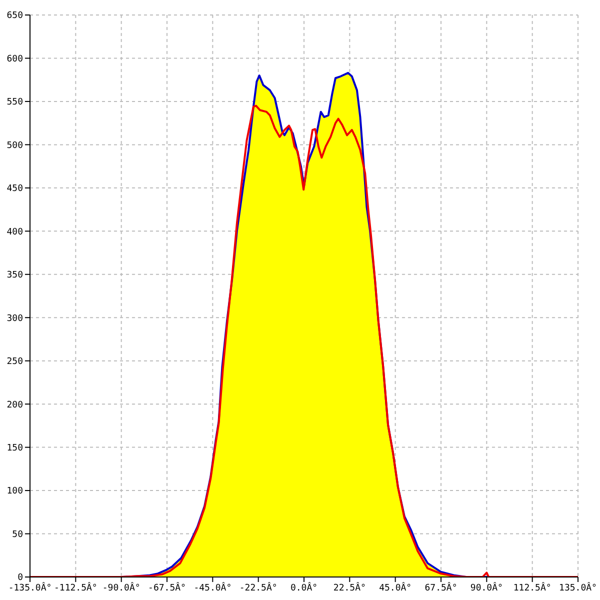  I want to click on x-tick-label: -22.5Â°, so click(258, 587).